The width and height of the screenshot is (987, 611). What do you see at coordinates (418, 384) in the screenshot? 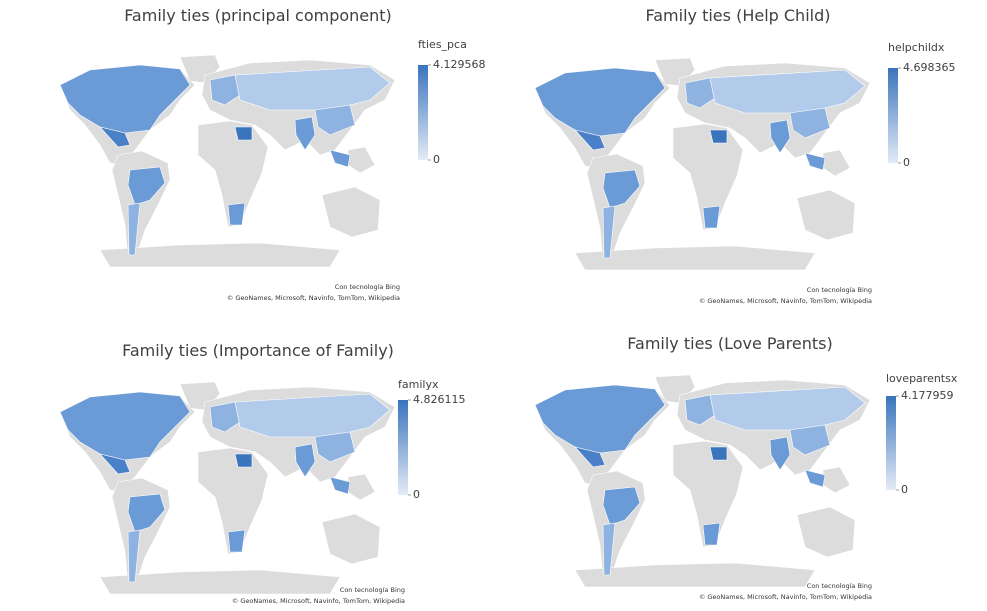
I see `legend-title: familyx` at bounding box center [418, 384].